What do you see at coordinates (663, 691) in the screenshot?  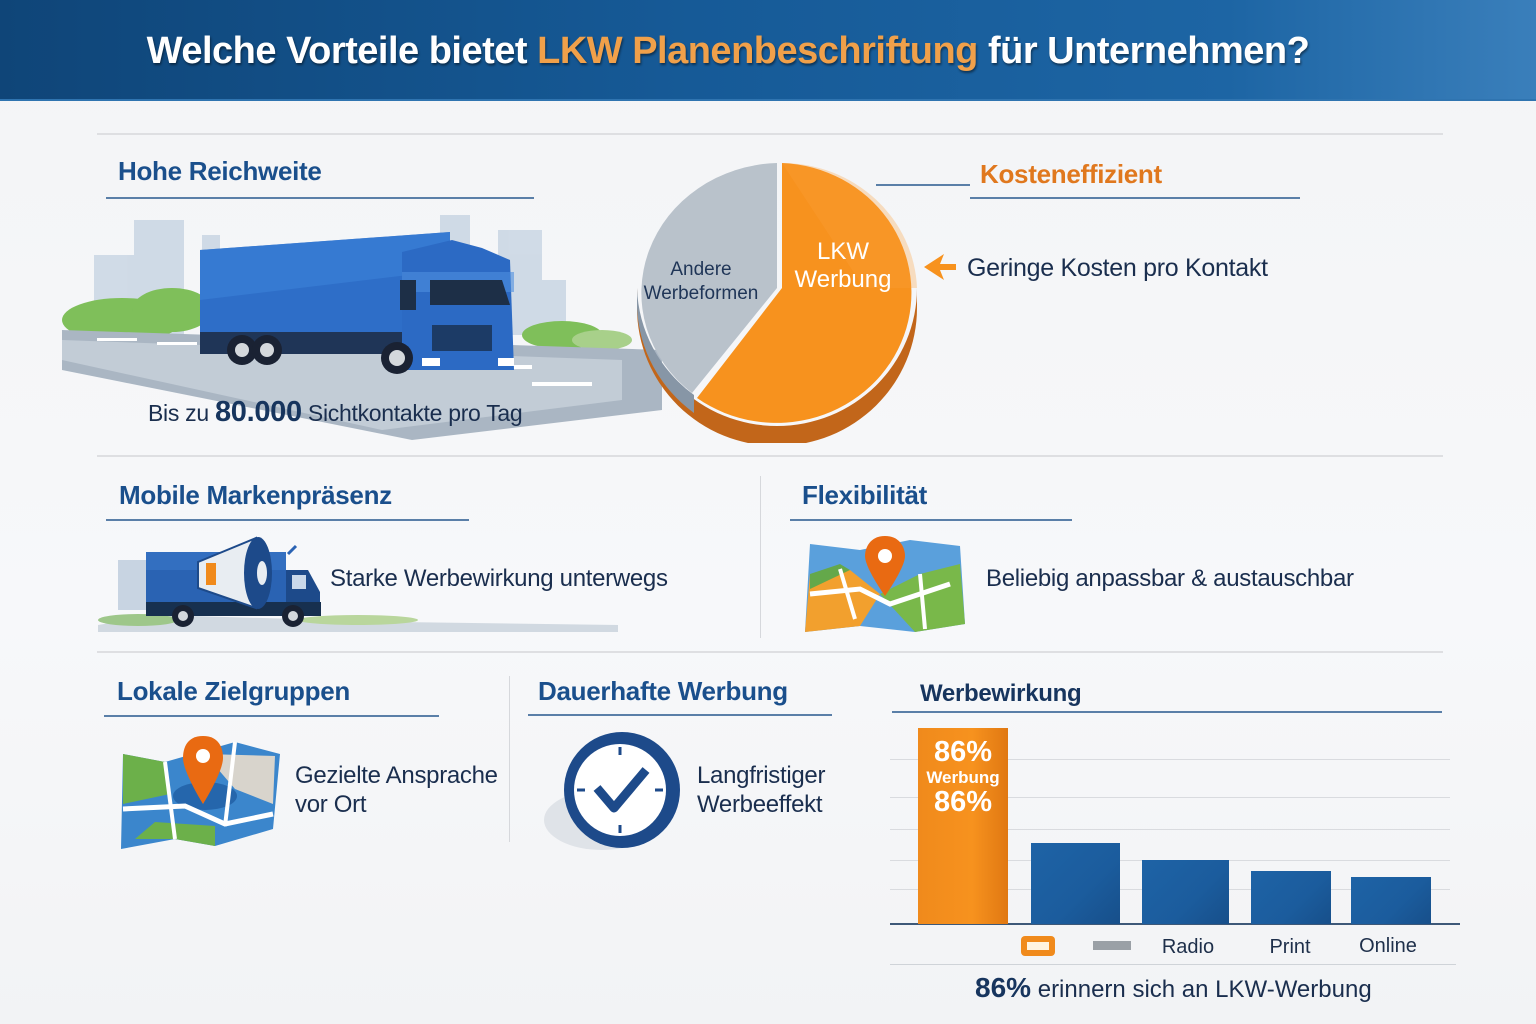 I see `section-title: Dauerhafte Werbung` at bounding box center [663, 691].